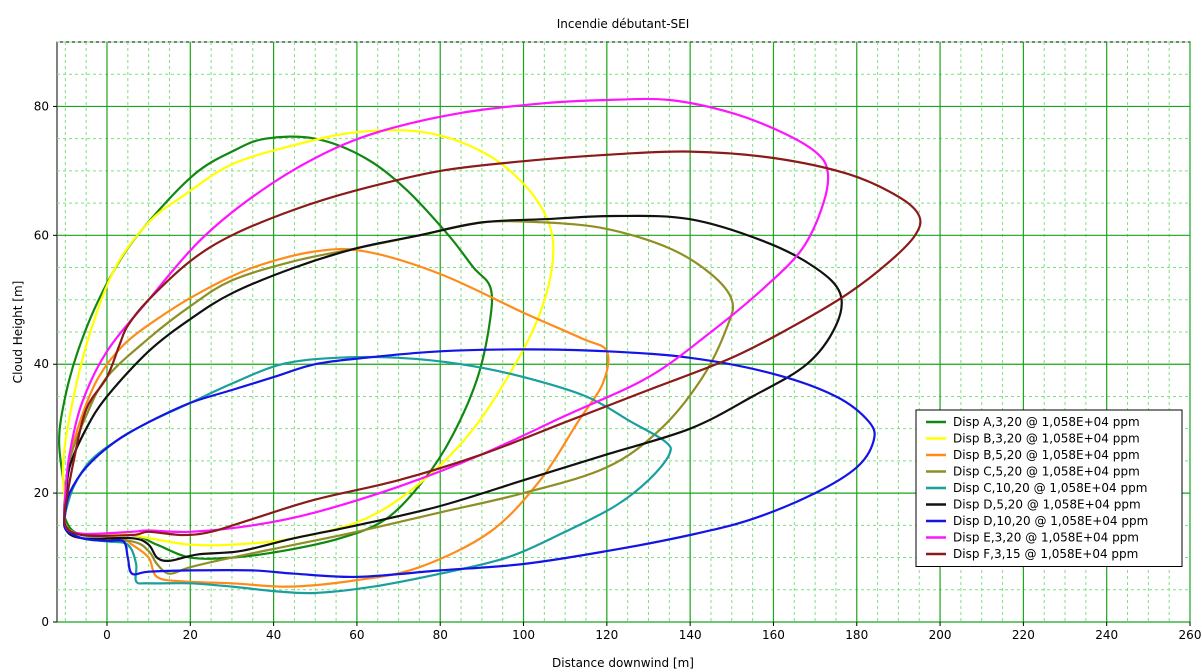 Image resolution: width=1202 pixels, height=672 pixels. Describe the element at coordinates (773, 635) in the screenshot. I see `x-tick-label: 160` at that location.